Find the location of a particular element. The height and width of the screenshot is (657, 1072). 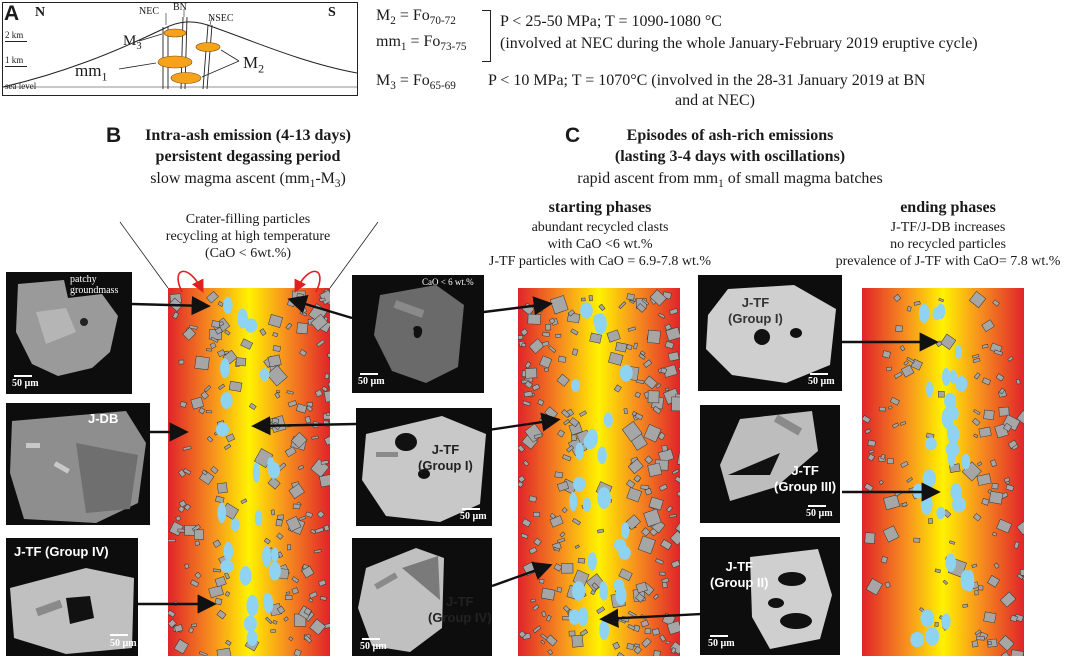

volcano-profile-svg is located at coordinates (180, 49).